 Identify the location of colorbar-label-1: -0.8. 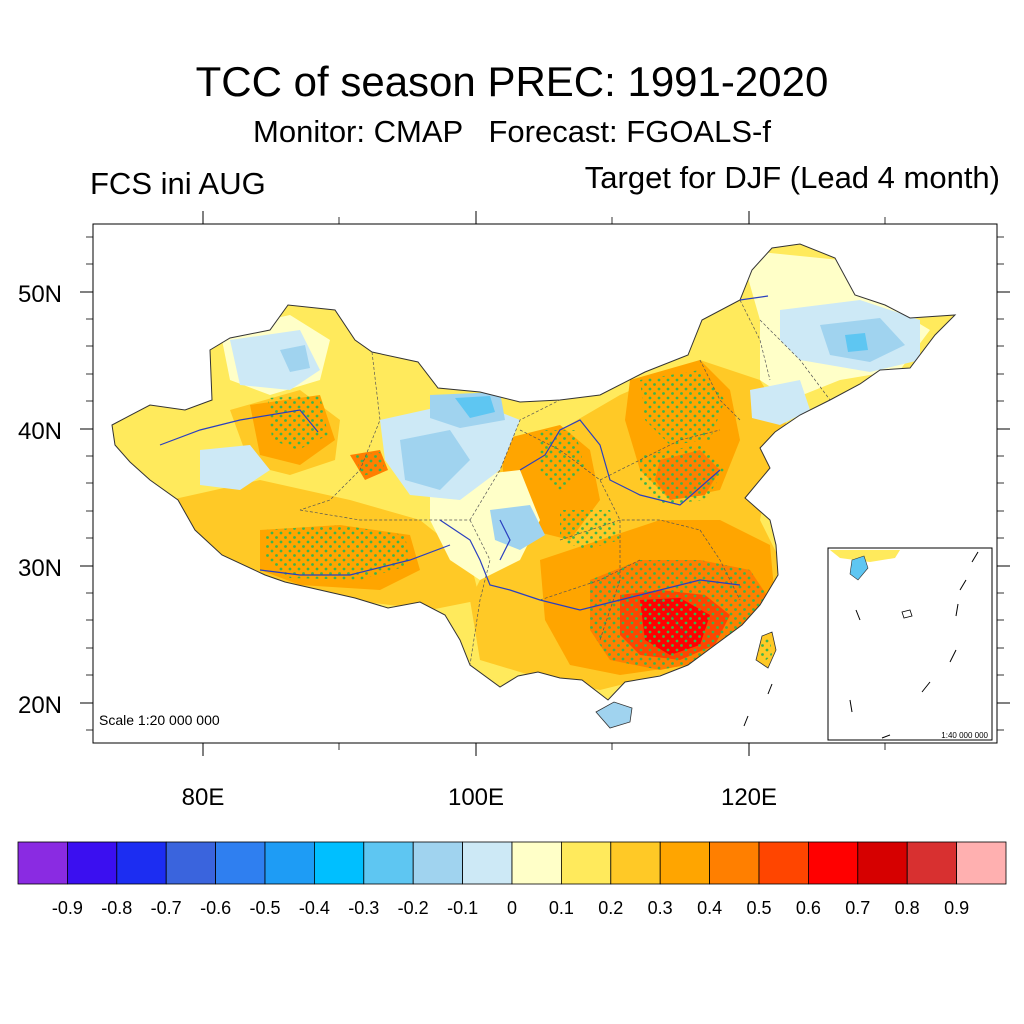
(116, 908).